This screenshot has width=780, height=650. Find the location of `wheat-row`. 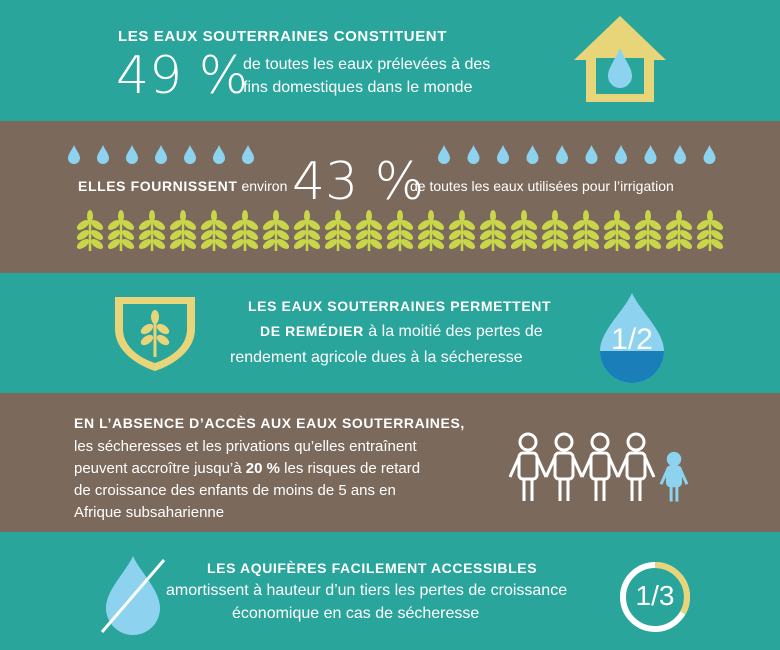

wheat-row is located at coordinates (400, 230).